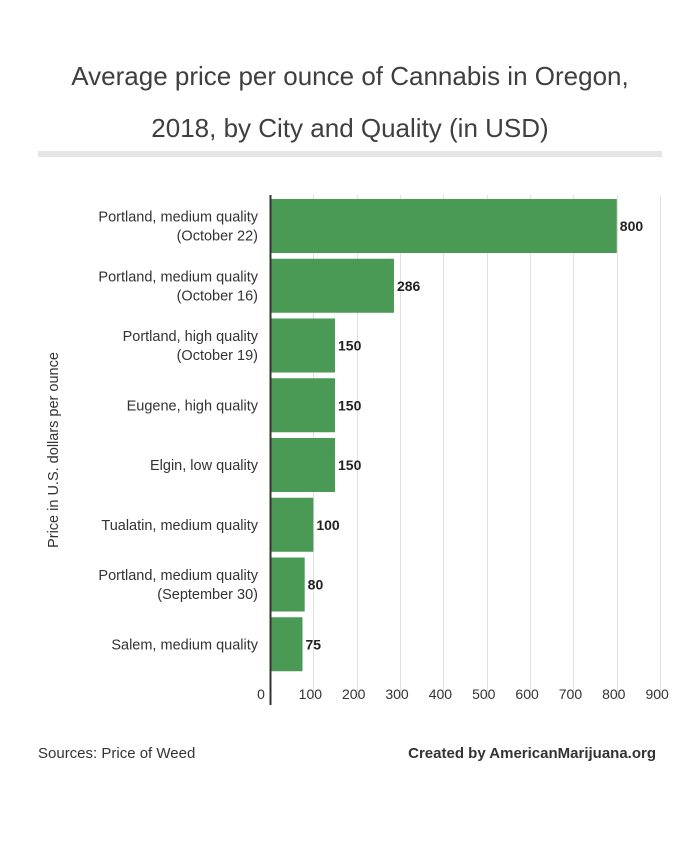 The image size is (700, 846). What do you see at coordinates (614, 694) in the screenshot?
I see `x-tick-label-800: 800` at bounding box center [614, 694].